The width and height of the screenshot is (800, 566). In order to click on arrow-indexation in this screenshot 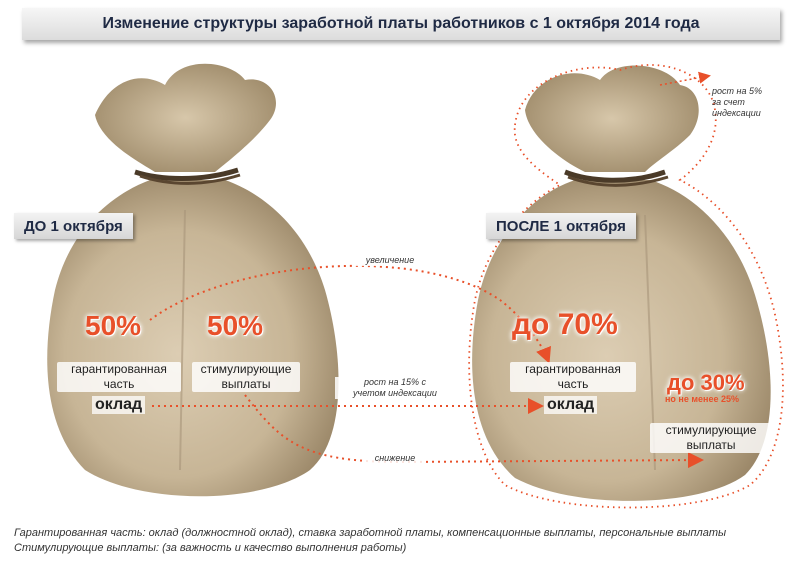, I will do `click(685, 78)`.